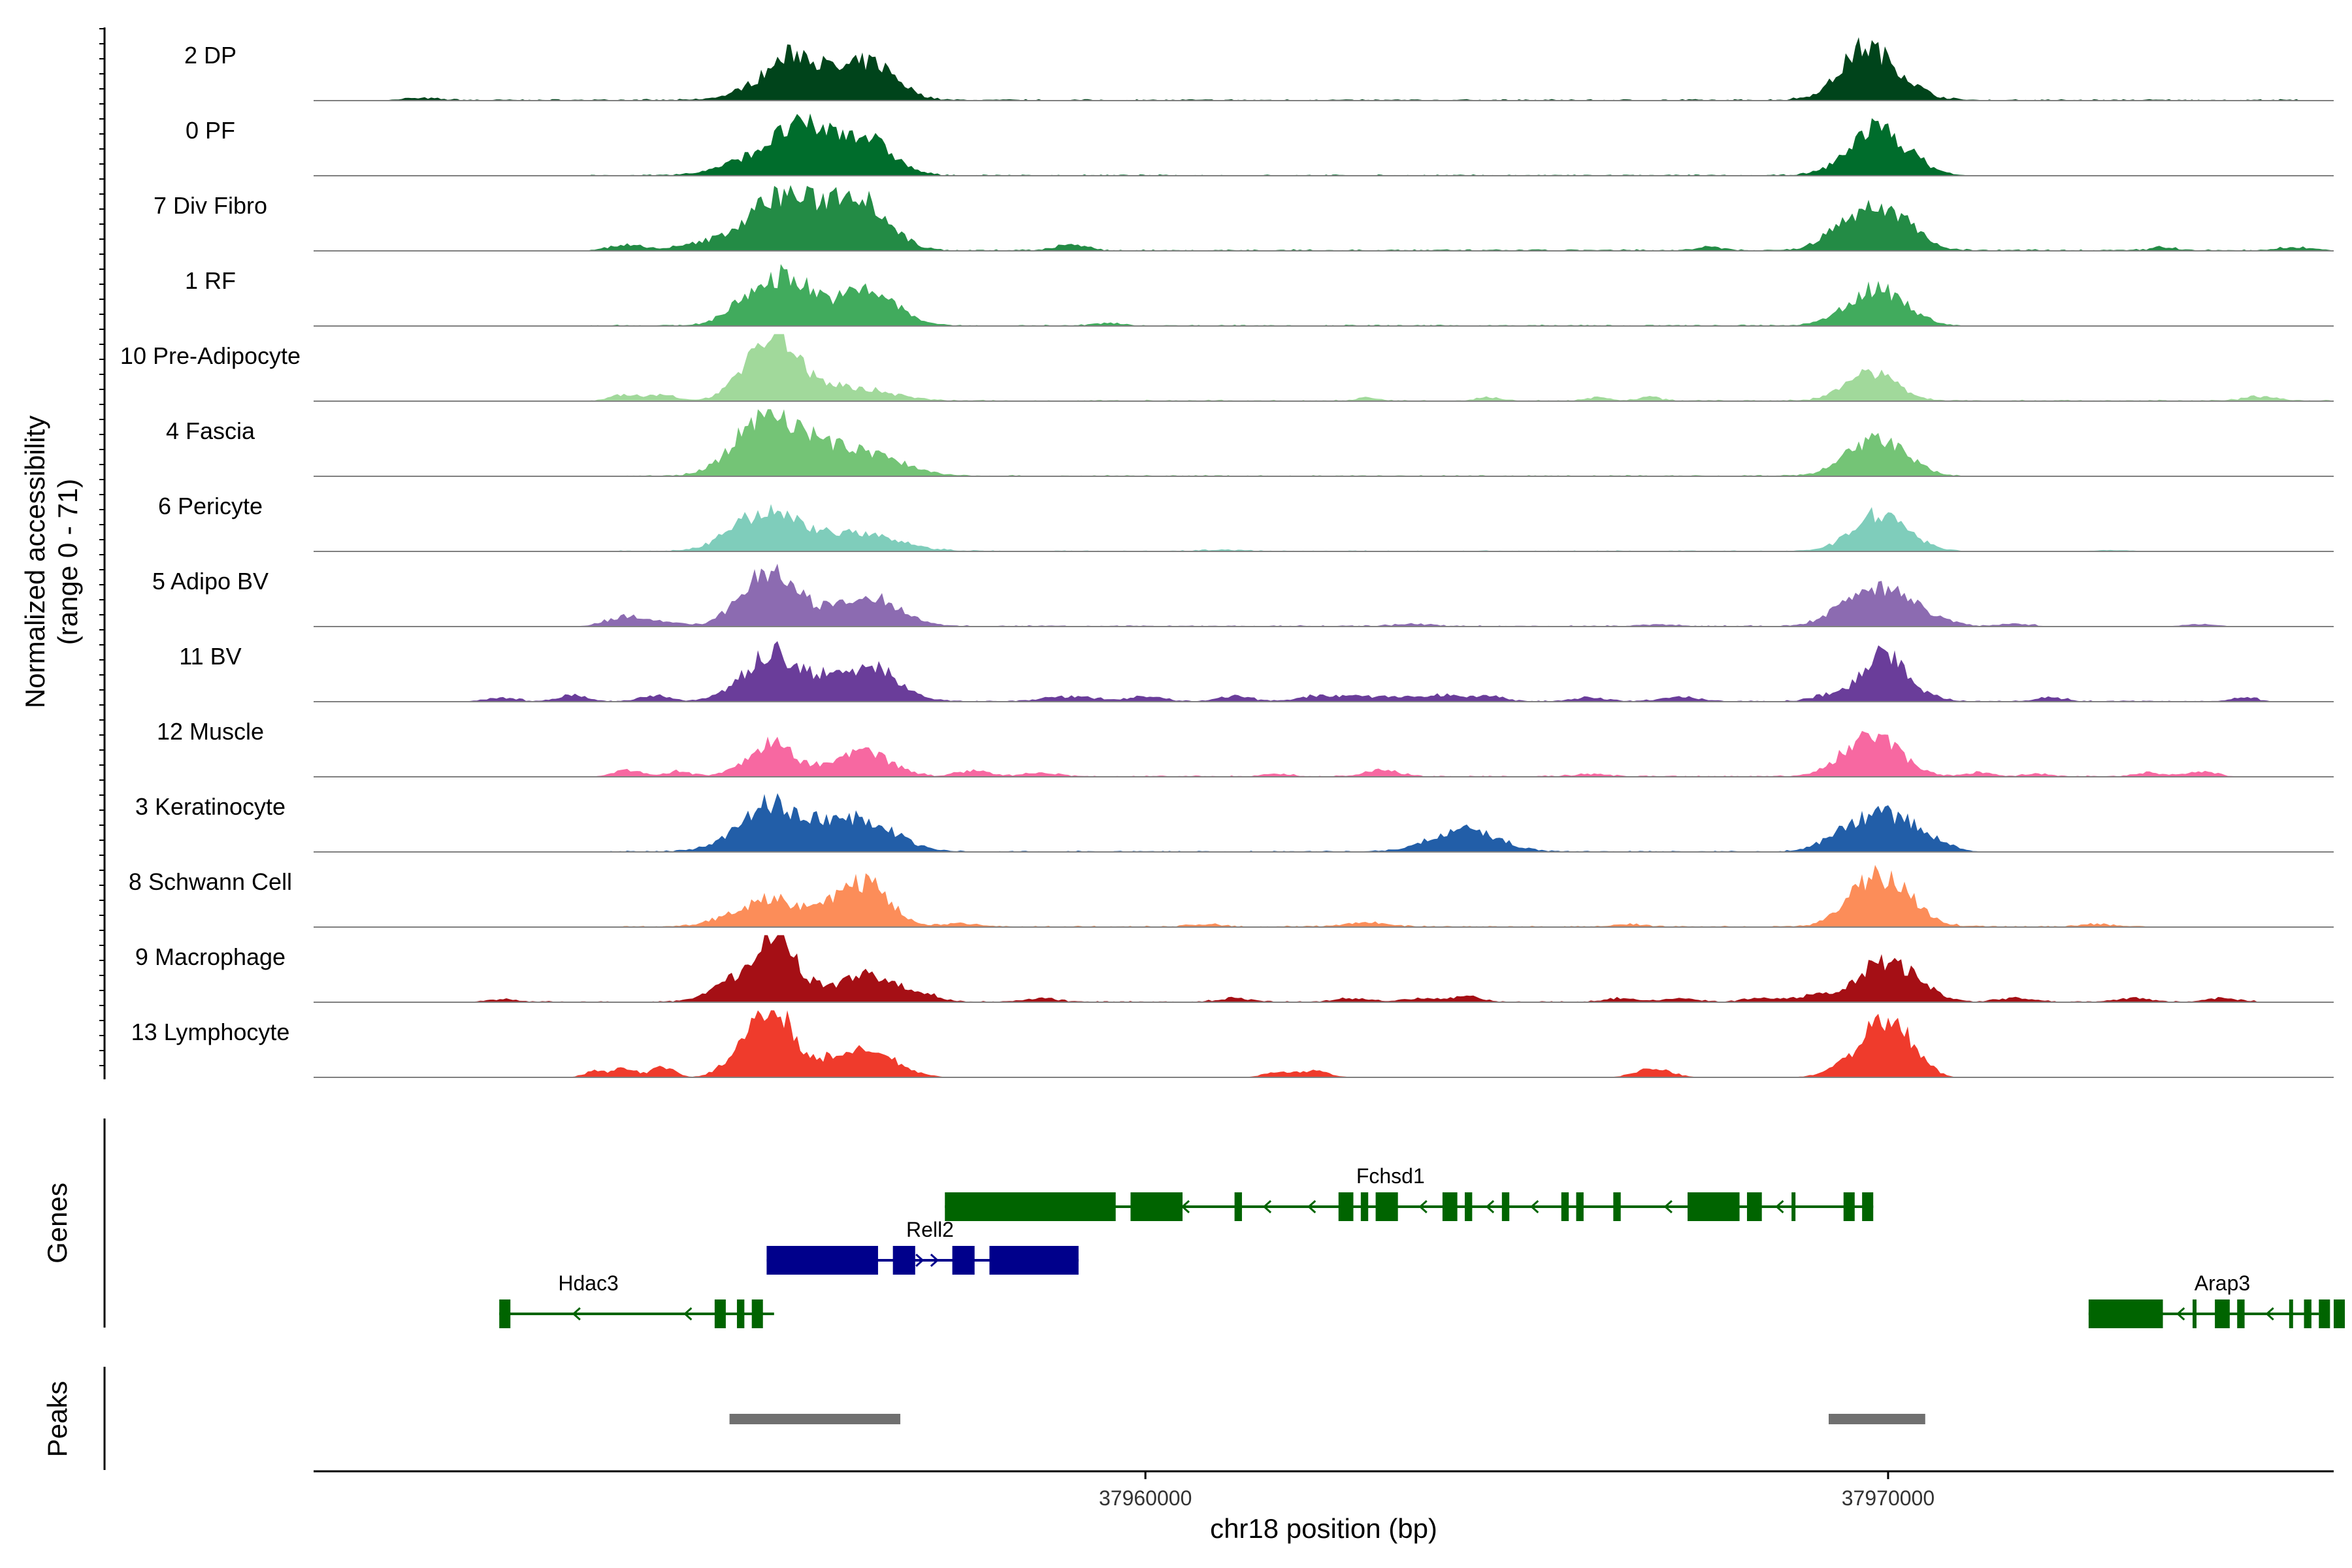 The image size is (2352, 1568). Describe the element at coordinates (35, 562) in the screenshot. I see `y-axis-label: Normalized accessibility` at that location.